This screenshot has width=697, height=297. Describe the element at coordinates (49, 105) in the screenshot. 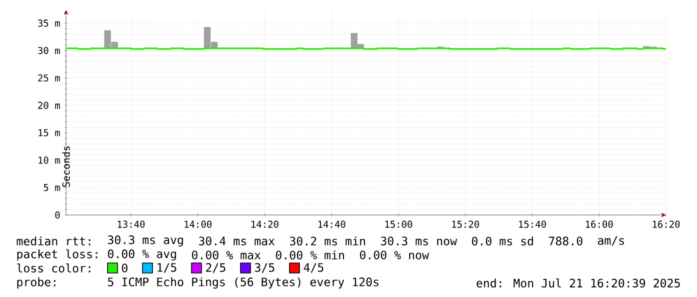

I see `y-tick-label: 20 m` at that location.